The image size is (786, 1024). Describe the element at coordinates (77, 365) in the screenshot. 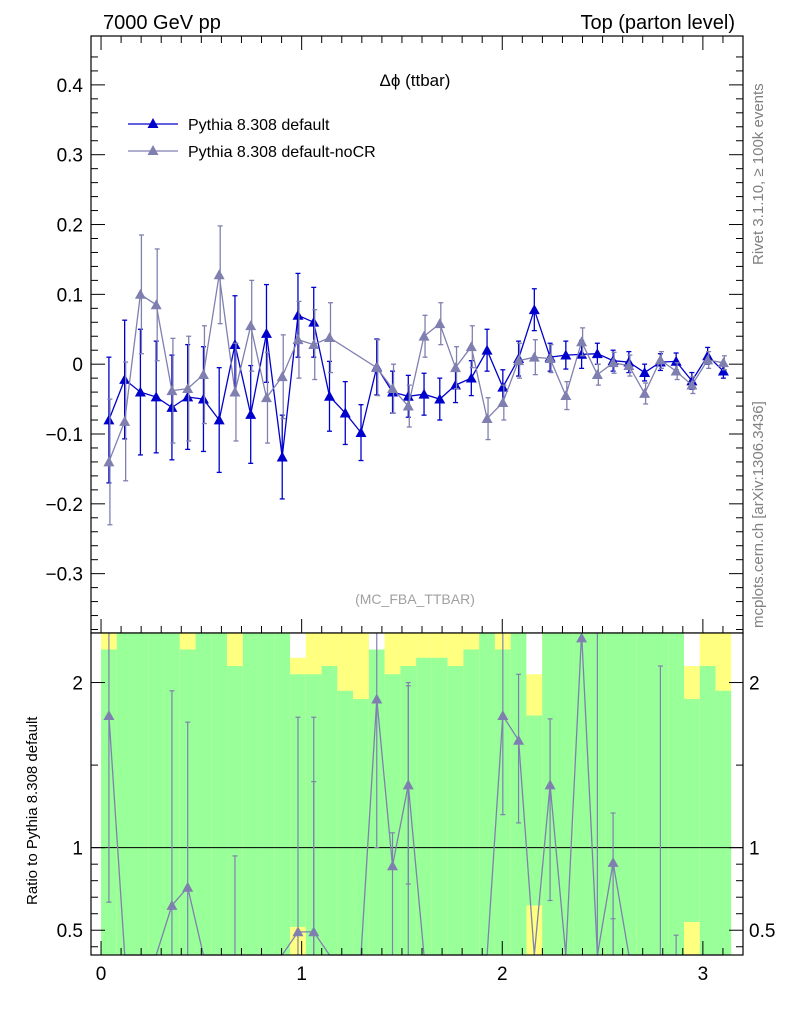

I see `main-y-tick-label: 0` at that location.